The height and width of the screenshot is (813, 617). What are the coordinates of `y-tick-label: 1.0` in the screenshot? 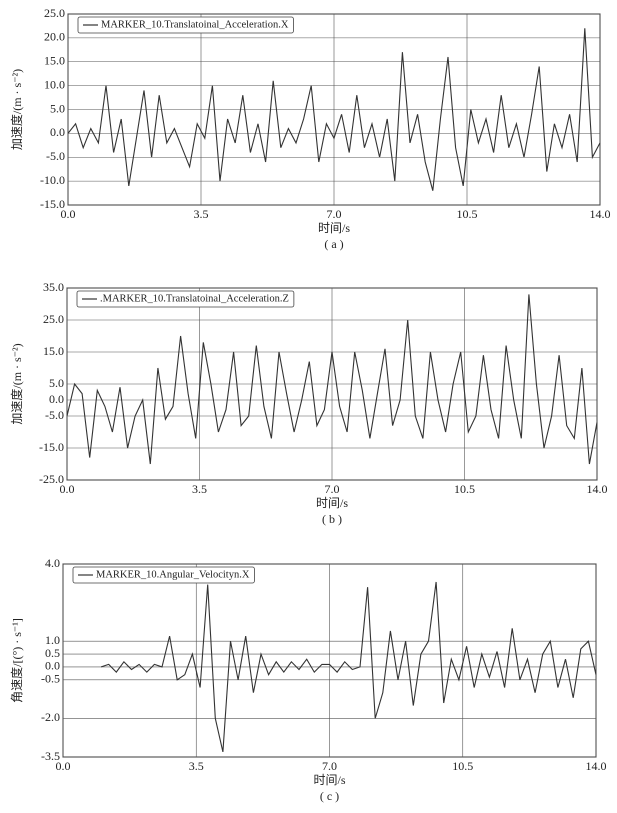 It's located at (52, 640).